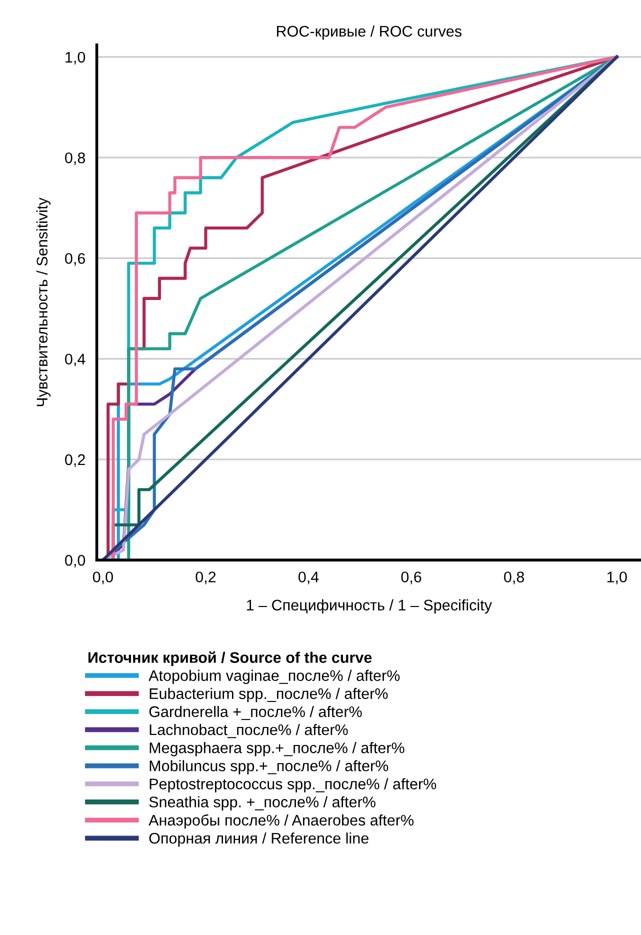  What do you see at coordinates (75, 561) in the screenshot?
I see `y-tick-label: 0,0` at bounding box center [75, 561].